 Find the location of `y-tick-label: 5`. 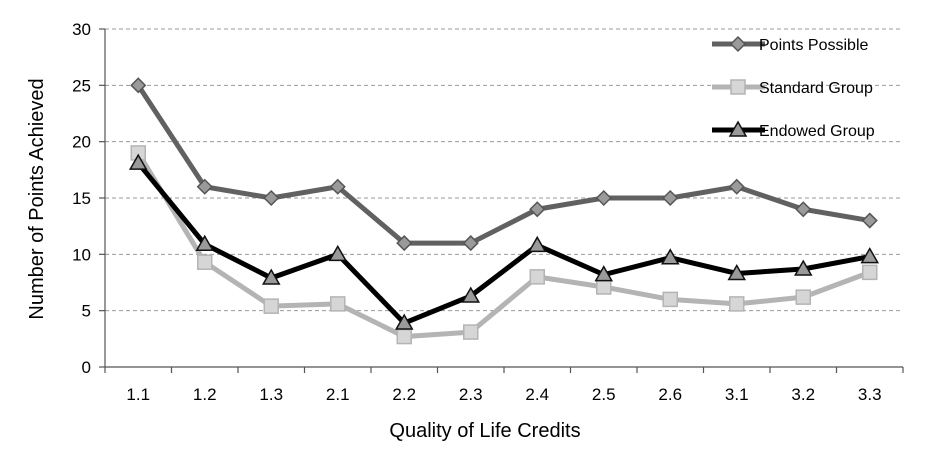

y-tick-label: 5 is located at coordinates (86, 311).